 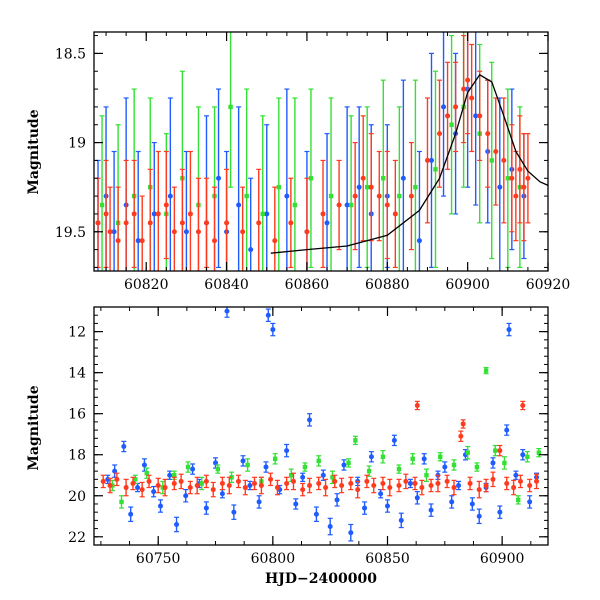 I want to click on bottom-x-tick-label: 60900, so click(x=502, y=559).